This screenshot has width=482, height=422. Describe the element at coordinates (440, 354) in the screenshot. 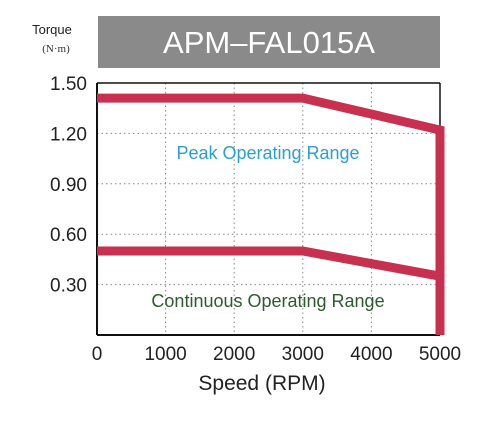

I see `x-tick-label: 5000` at that location.